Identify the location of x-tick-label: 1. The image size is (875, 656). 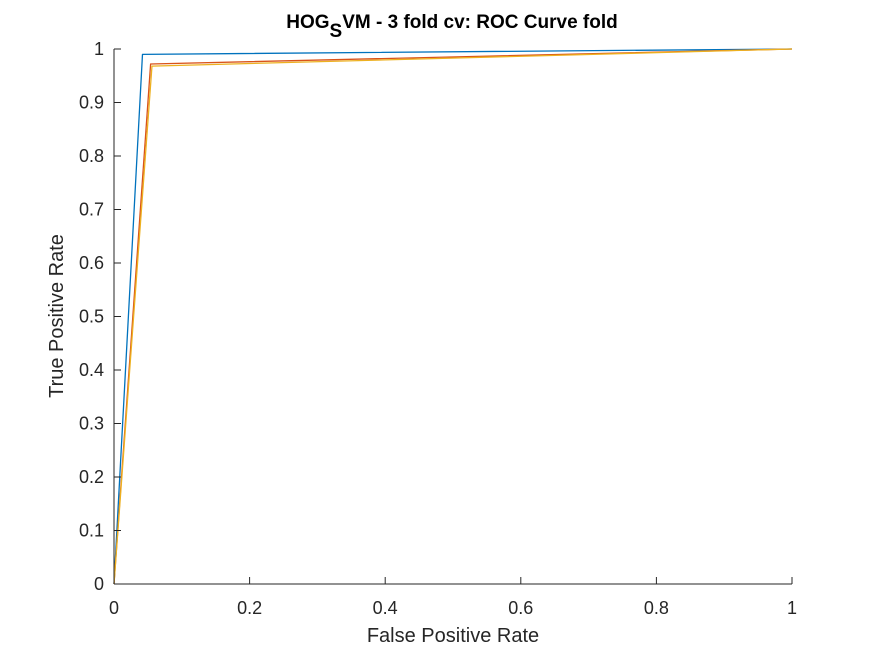
(792, 608).